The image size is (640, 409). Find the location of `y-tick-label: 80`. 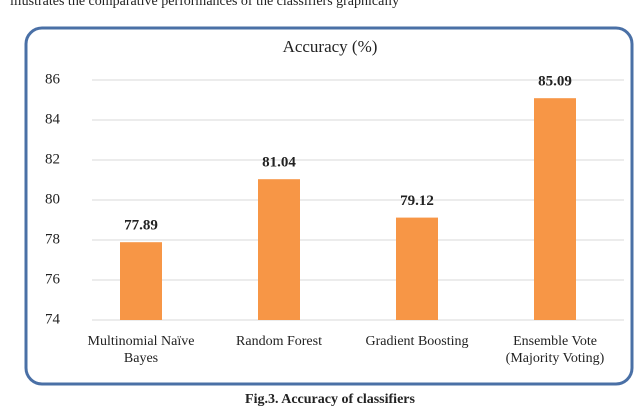

y-tick-label: 80 is located at coordinates (52, 199).